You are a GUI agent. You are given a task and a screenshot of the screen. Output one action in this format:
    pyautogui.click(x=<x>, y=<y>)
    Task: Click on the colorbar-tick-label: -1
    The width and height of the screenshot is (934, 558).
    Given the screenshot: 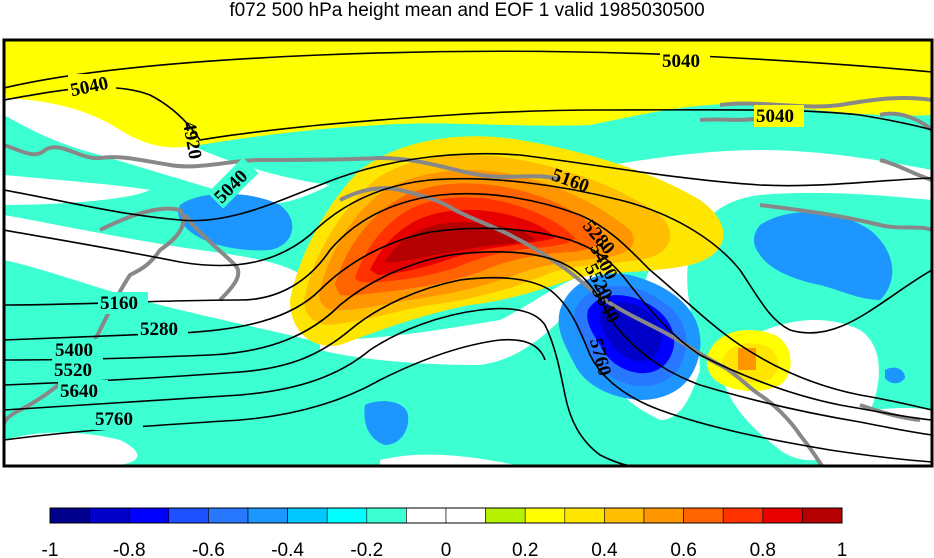 What is the action you would take?
    pyautogui.click(x=50, y=549)
    